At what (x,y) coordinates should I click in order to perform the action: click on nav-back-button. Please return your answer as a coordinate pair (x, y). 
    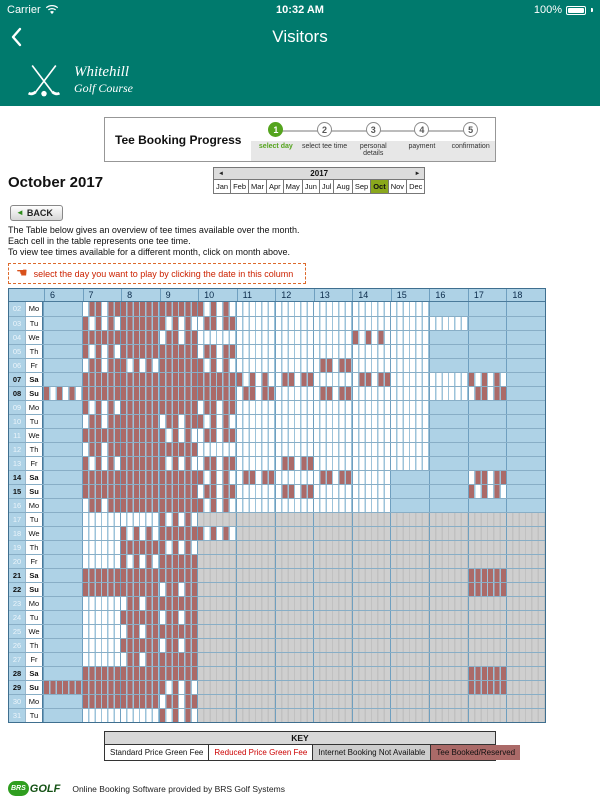
    Looking at the image, I should click on (16, 37).